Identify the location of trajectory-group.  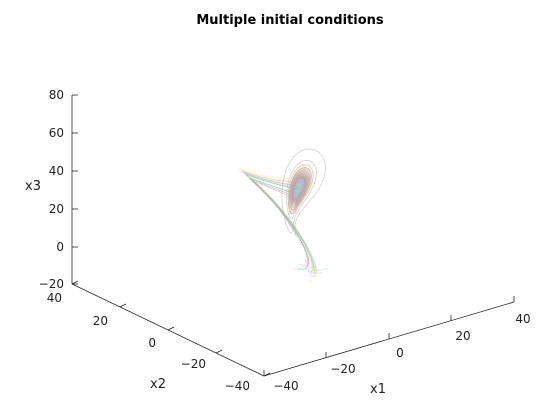
(283, 214).